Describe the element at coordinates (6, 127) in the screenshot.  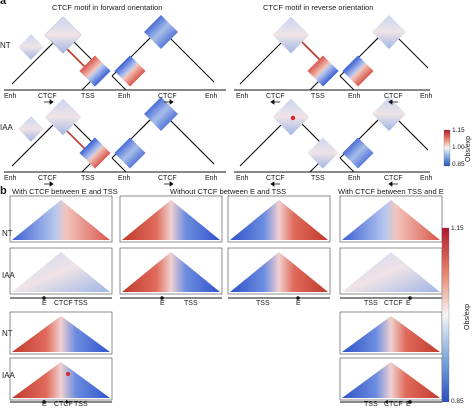
I see `row-label-iaa-a: IAA` at that location.